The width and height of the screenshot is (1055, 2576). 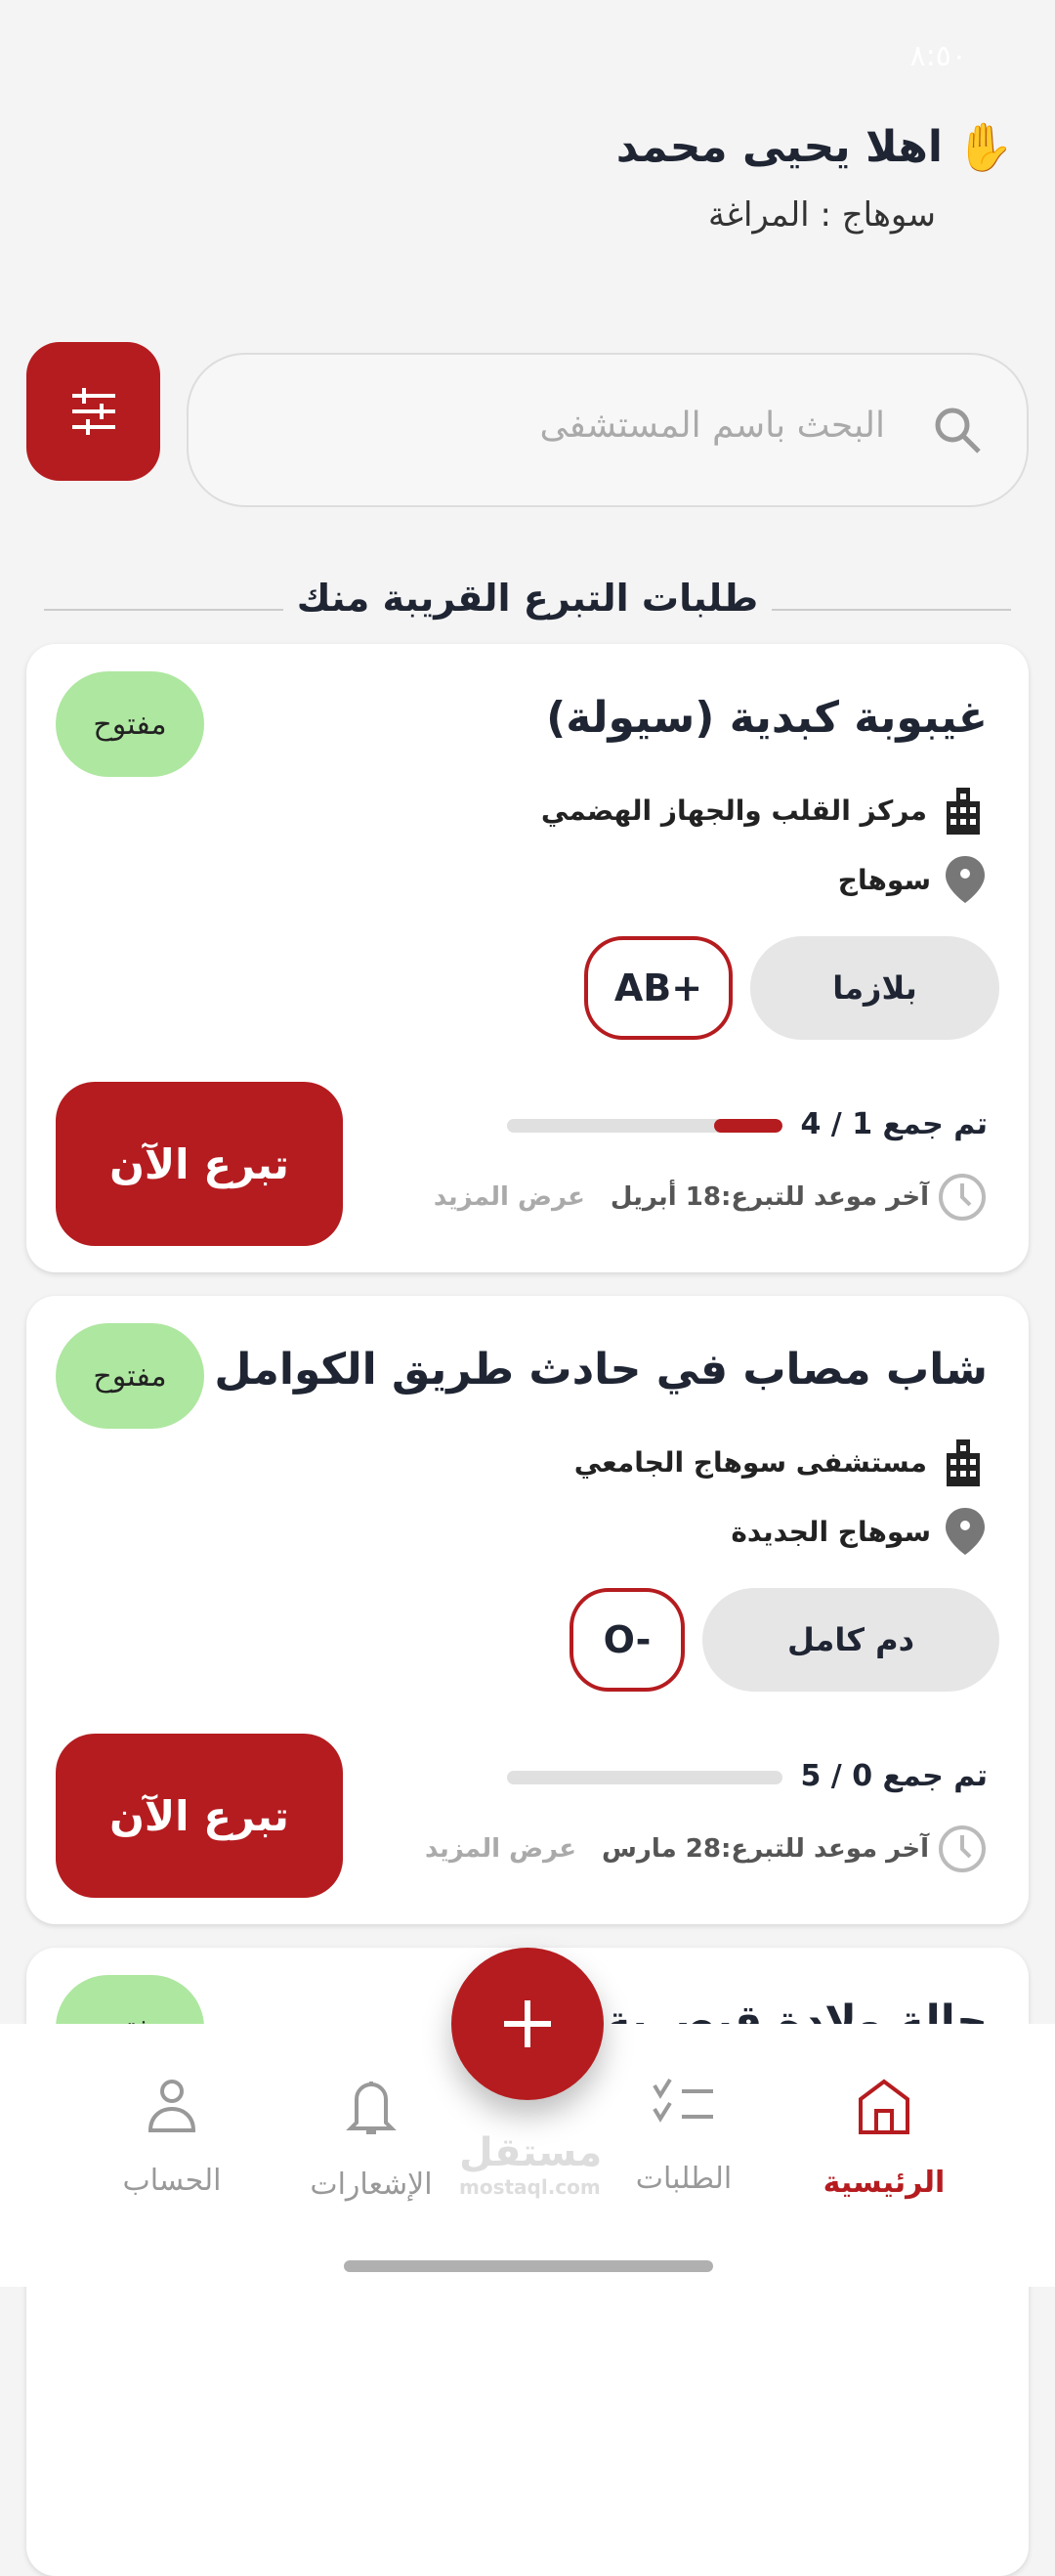 I want to click on status-bar: ٨:٥٠, so click(x=527, y=64).